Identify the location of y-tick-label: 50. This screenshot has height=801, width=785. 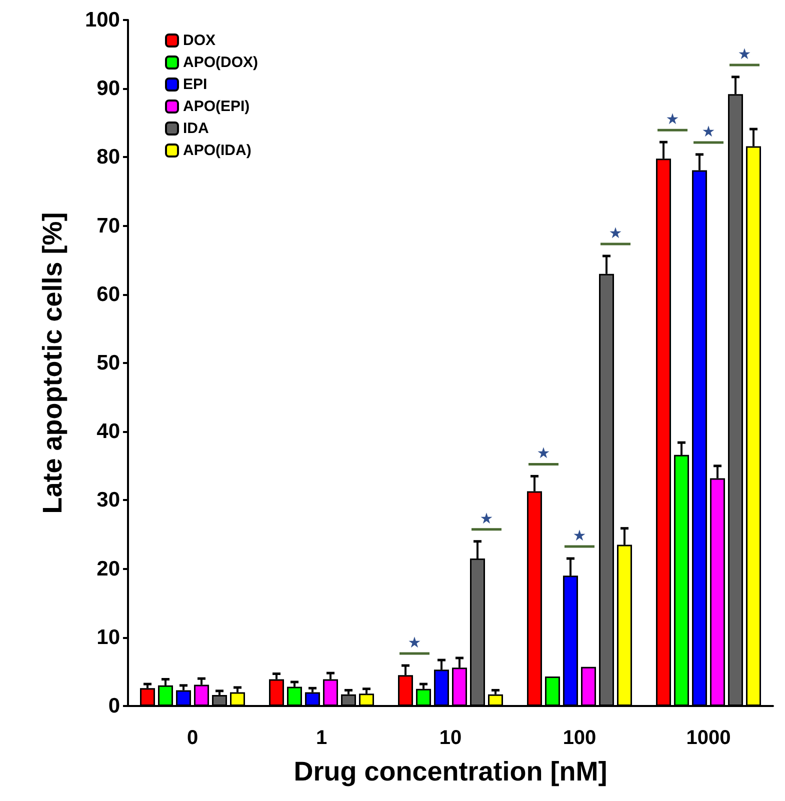
(108, 363).